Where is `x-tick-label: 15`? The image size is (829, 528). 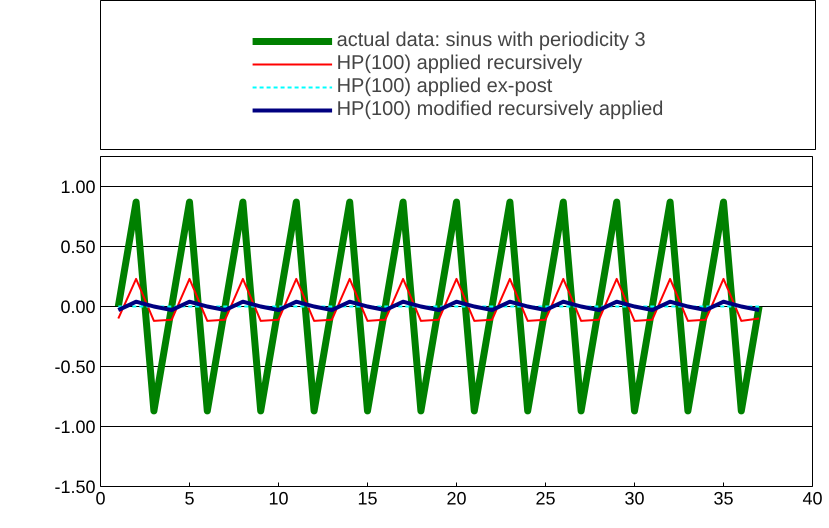
x-tick-label: 15 is located at coordinates (367, 498).